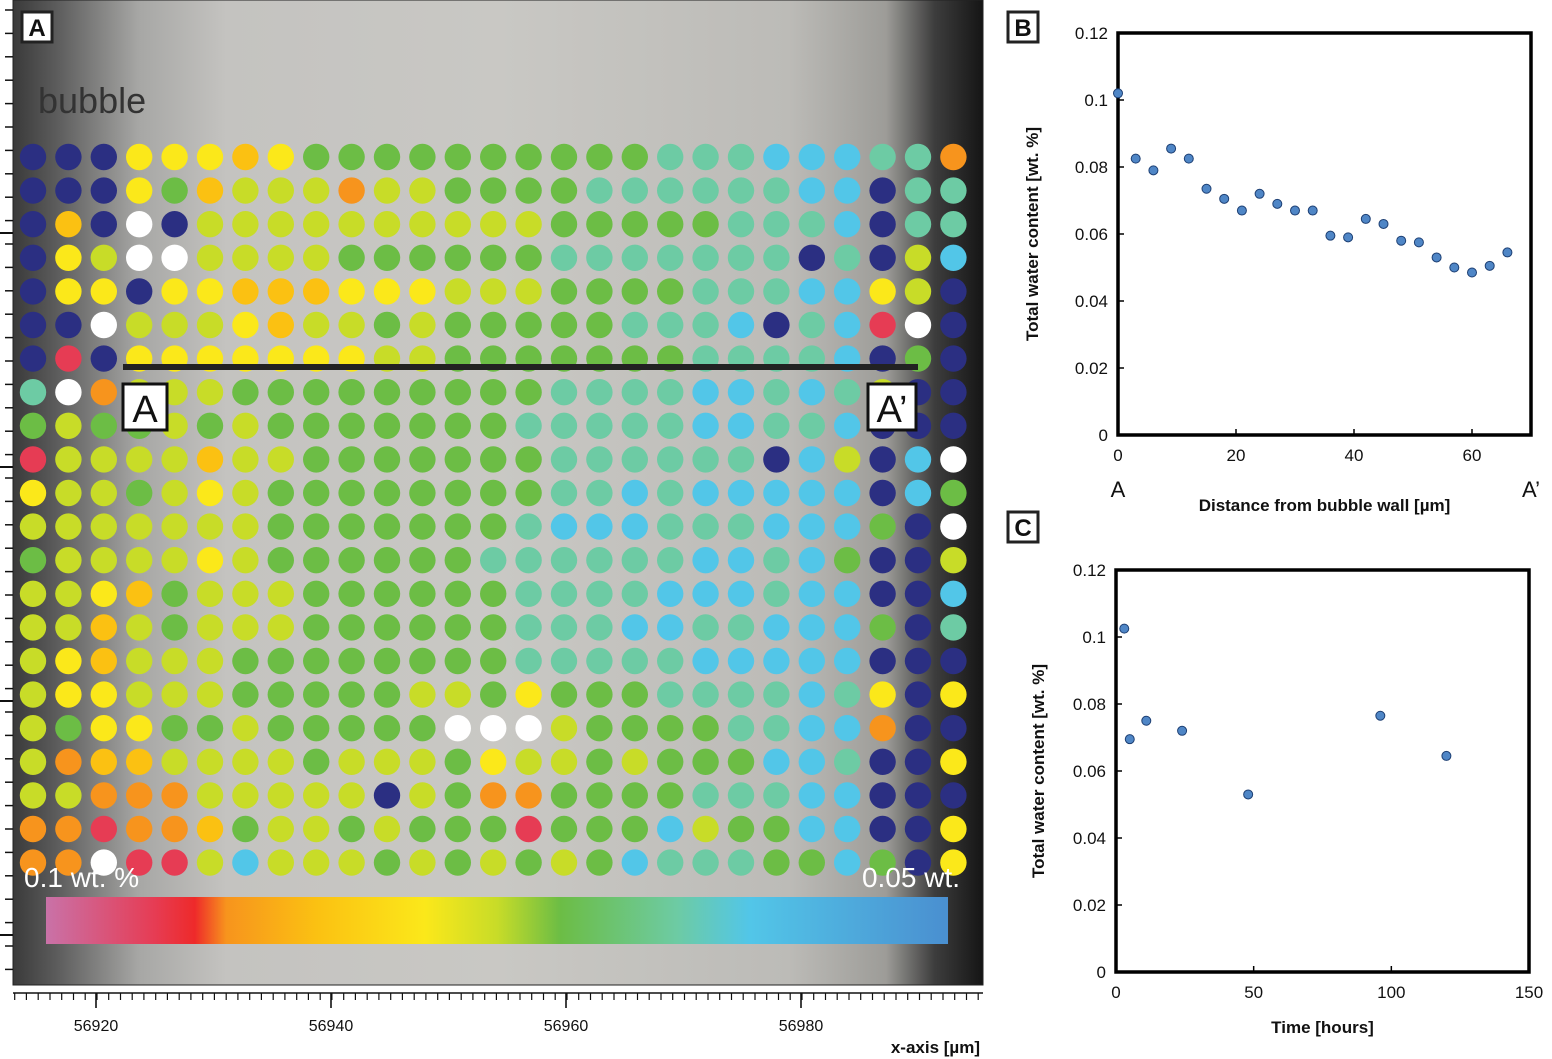 This screenshot has height=1059, width=1552. Describe the element at coordinates (1354, 455) in the screenshot. I see `profile-x-tick-label: 40` at that location.